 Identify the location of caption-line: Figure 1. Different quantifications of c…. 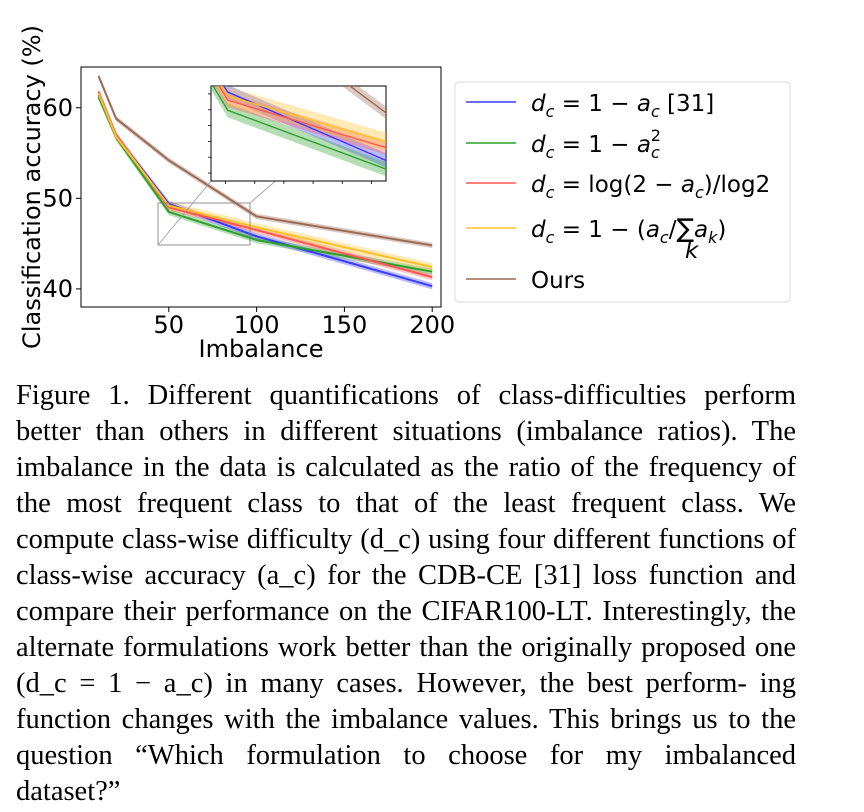
(406, 395).